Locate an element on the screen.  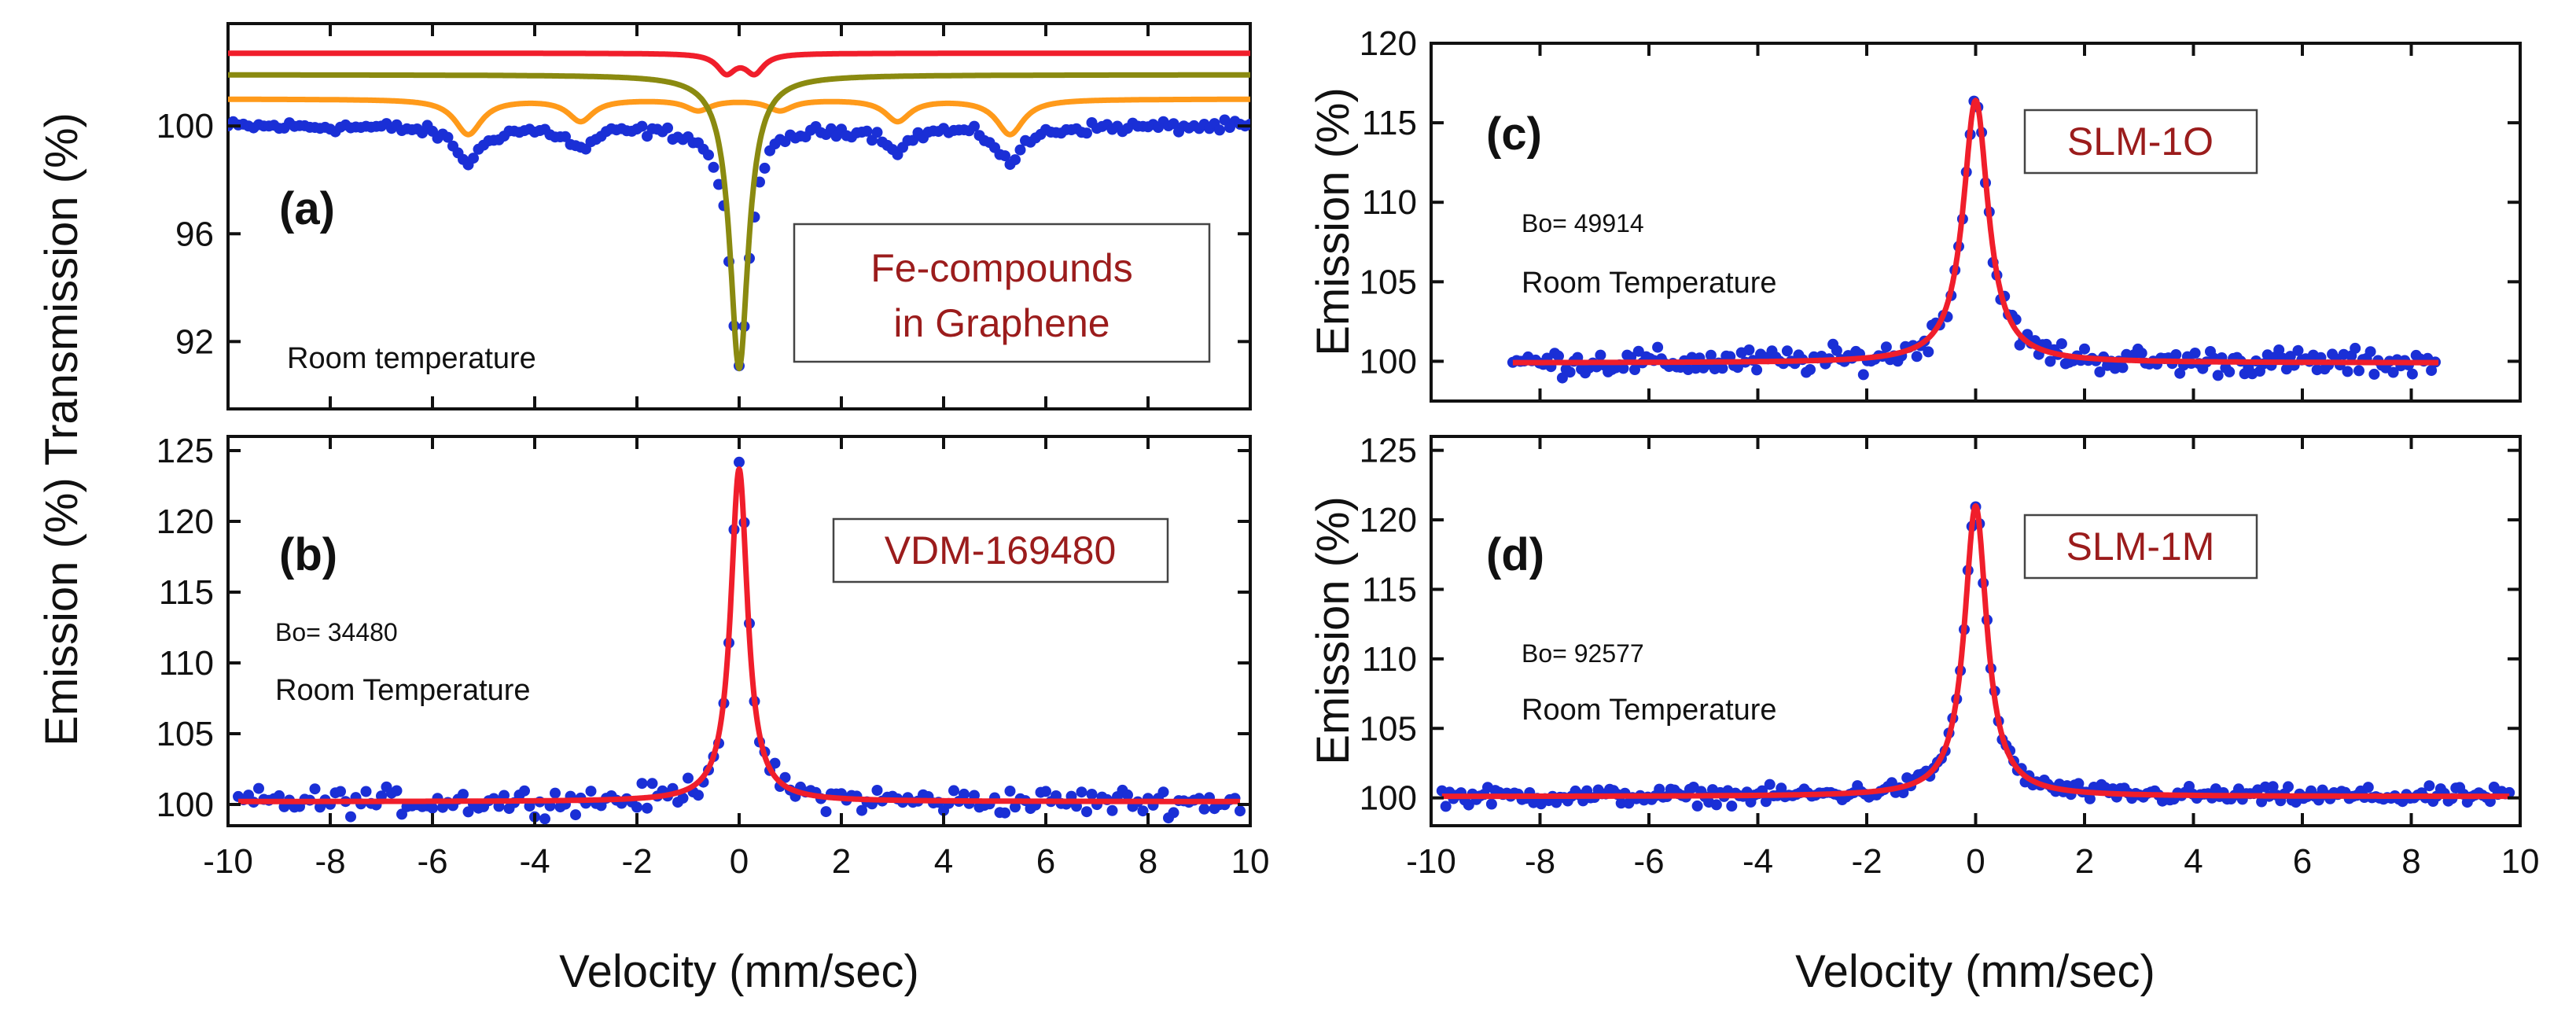
panel-d-x-tick-label: -2 is located at coordinates (1867, 861).